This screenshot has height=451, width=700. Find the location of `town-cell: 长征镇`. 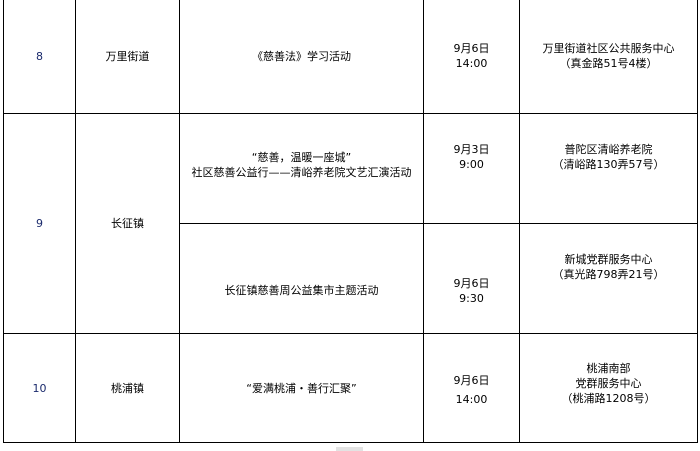

town-cell: 长征镇 is located at coordinates (127, 223).